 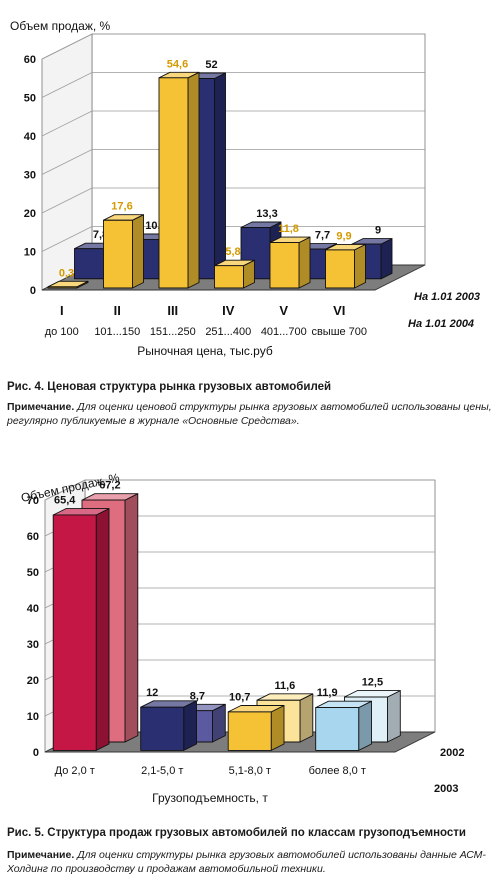 What do you see at coordinates (41, 855) in the screenshot?
I see `figure-5-note-lead: Примечание.` at bounding box center [41, 855].